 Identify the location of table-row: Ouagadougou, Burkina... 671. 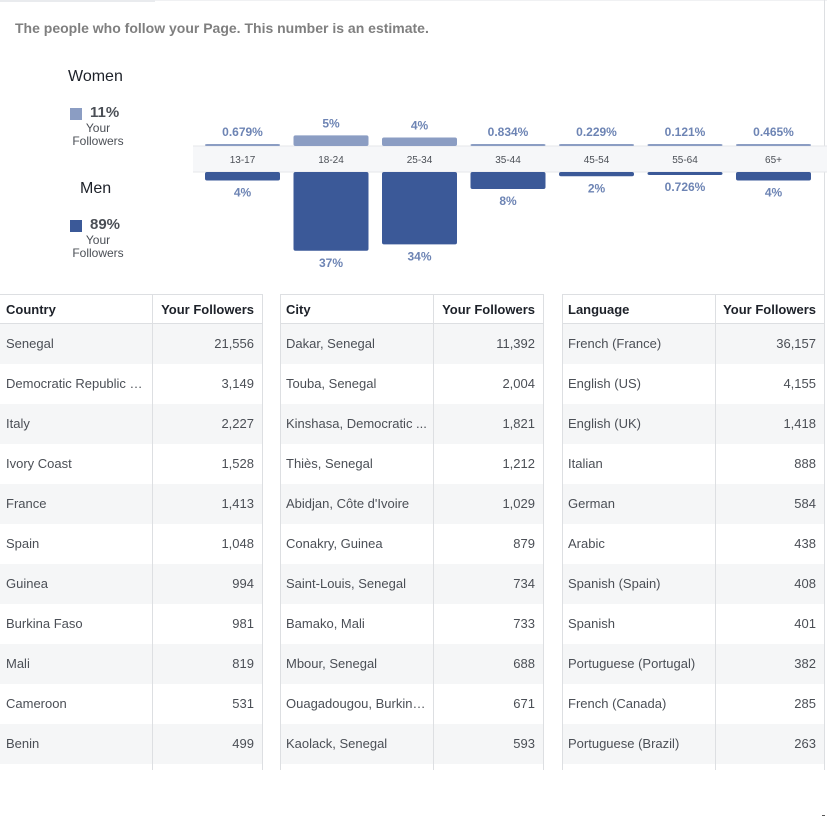
(412, 704).